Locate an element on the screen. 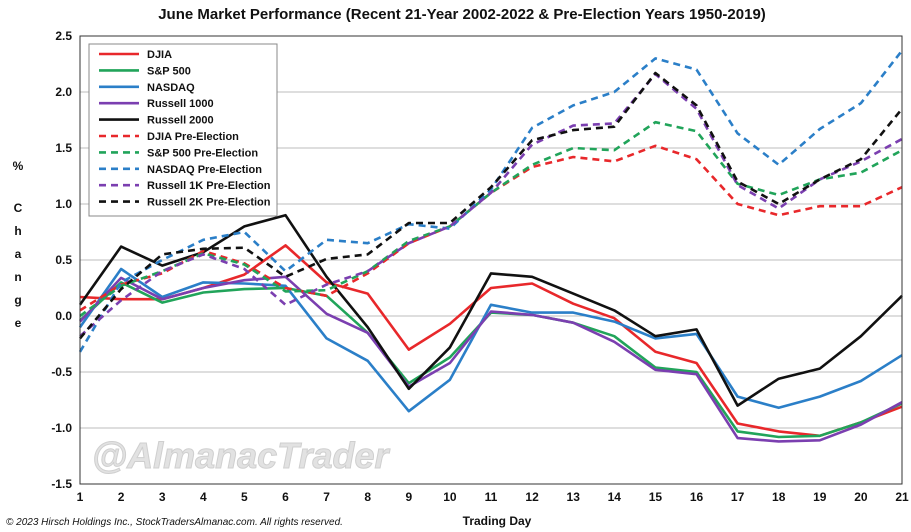 This screenshot has width=911, height=532. y-tick-label: -1.0 is located at coordinates (61, 428).